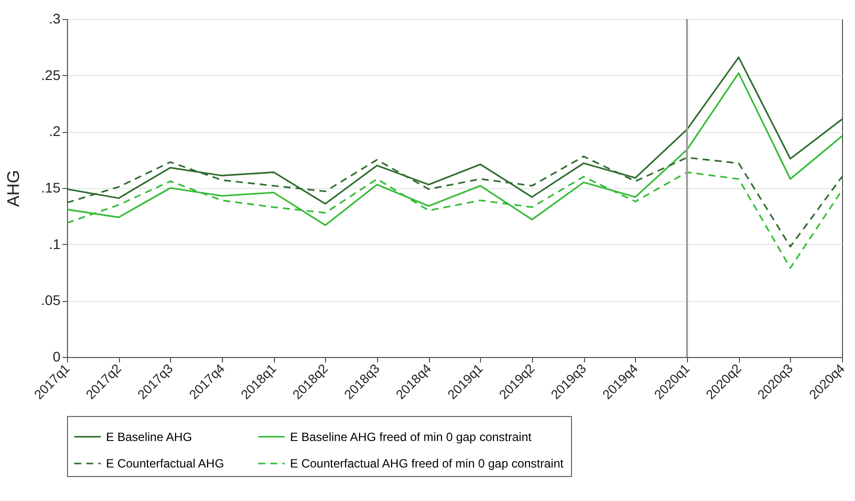 This screenshot has height=501, width=855. What do you see at coordinates (427, 463) in the screenshot?
I see `legend-label: E Counterfactual AHG freed of min 0 gap constraint` at bounding box center [427, 463].